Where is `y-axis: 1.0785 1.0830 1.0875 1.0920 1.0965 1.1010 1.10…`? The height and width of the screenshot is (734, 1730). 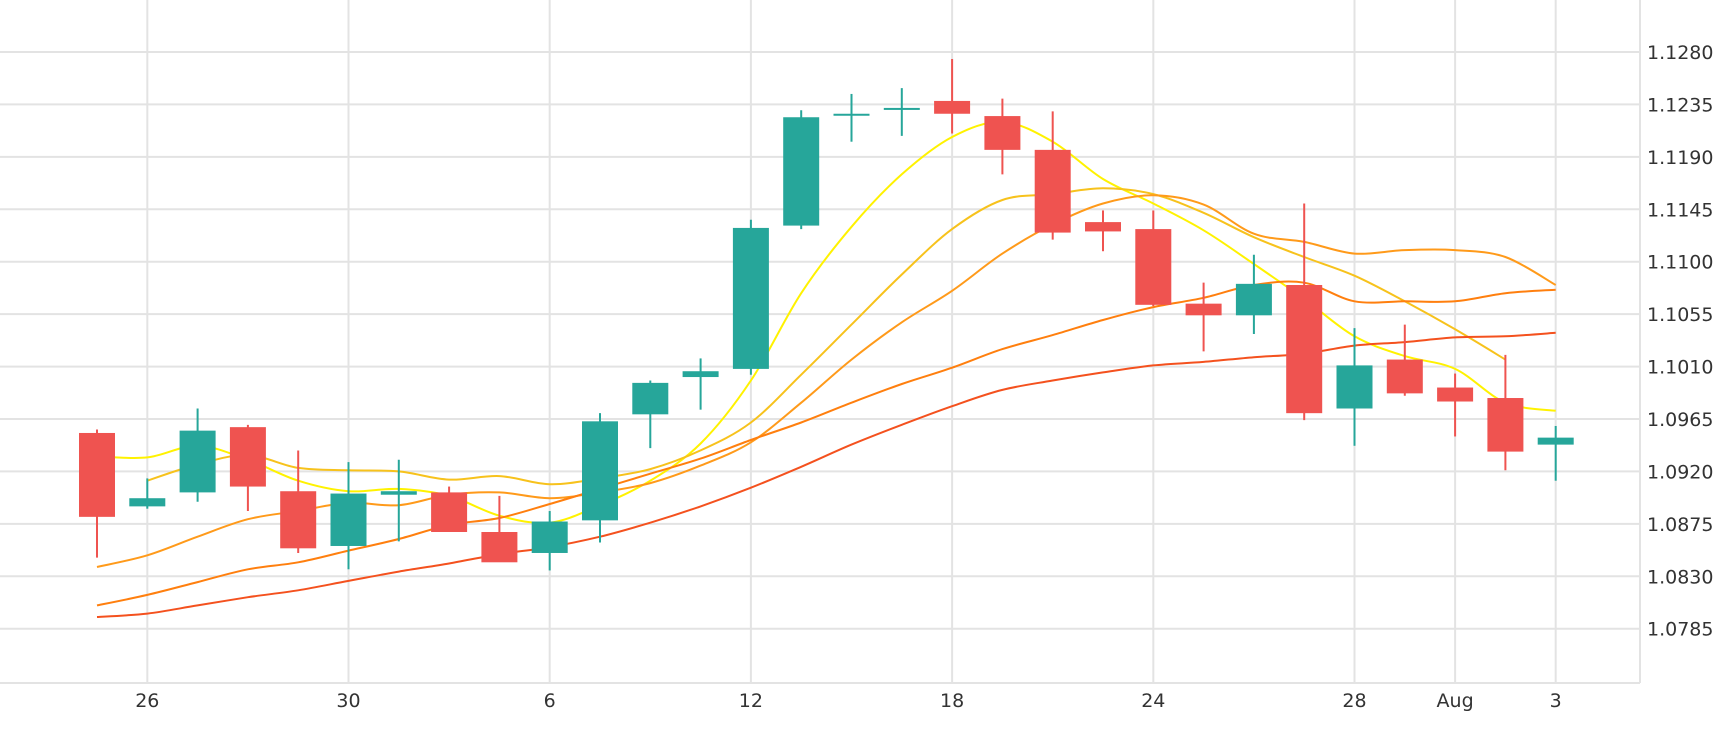 y-axis: 1.0785 1.0830 1.0875 1.0920 1.0965 1.1010 1.10… is located at coordinates (1680, 341).